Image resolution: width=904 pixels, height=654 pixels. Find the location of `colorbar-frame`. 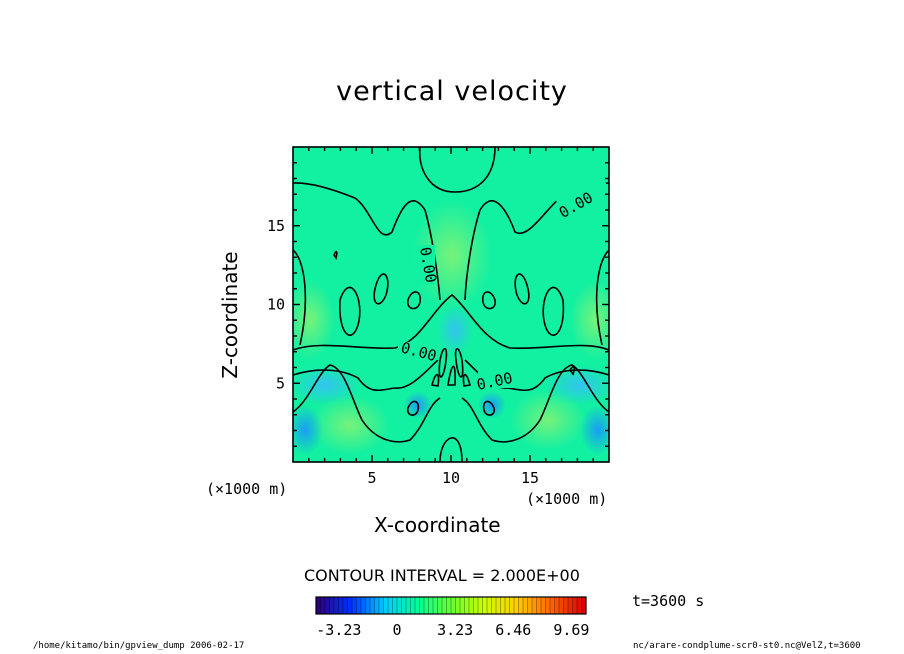

colorbar-frame is located at coordinates (451, 605).